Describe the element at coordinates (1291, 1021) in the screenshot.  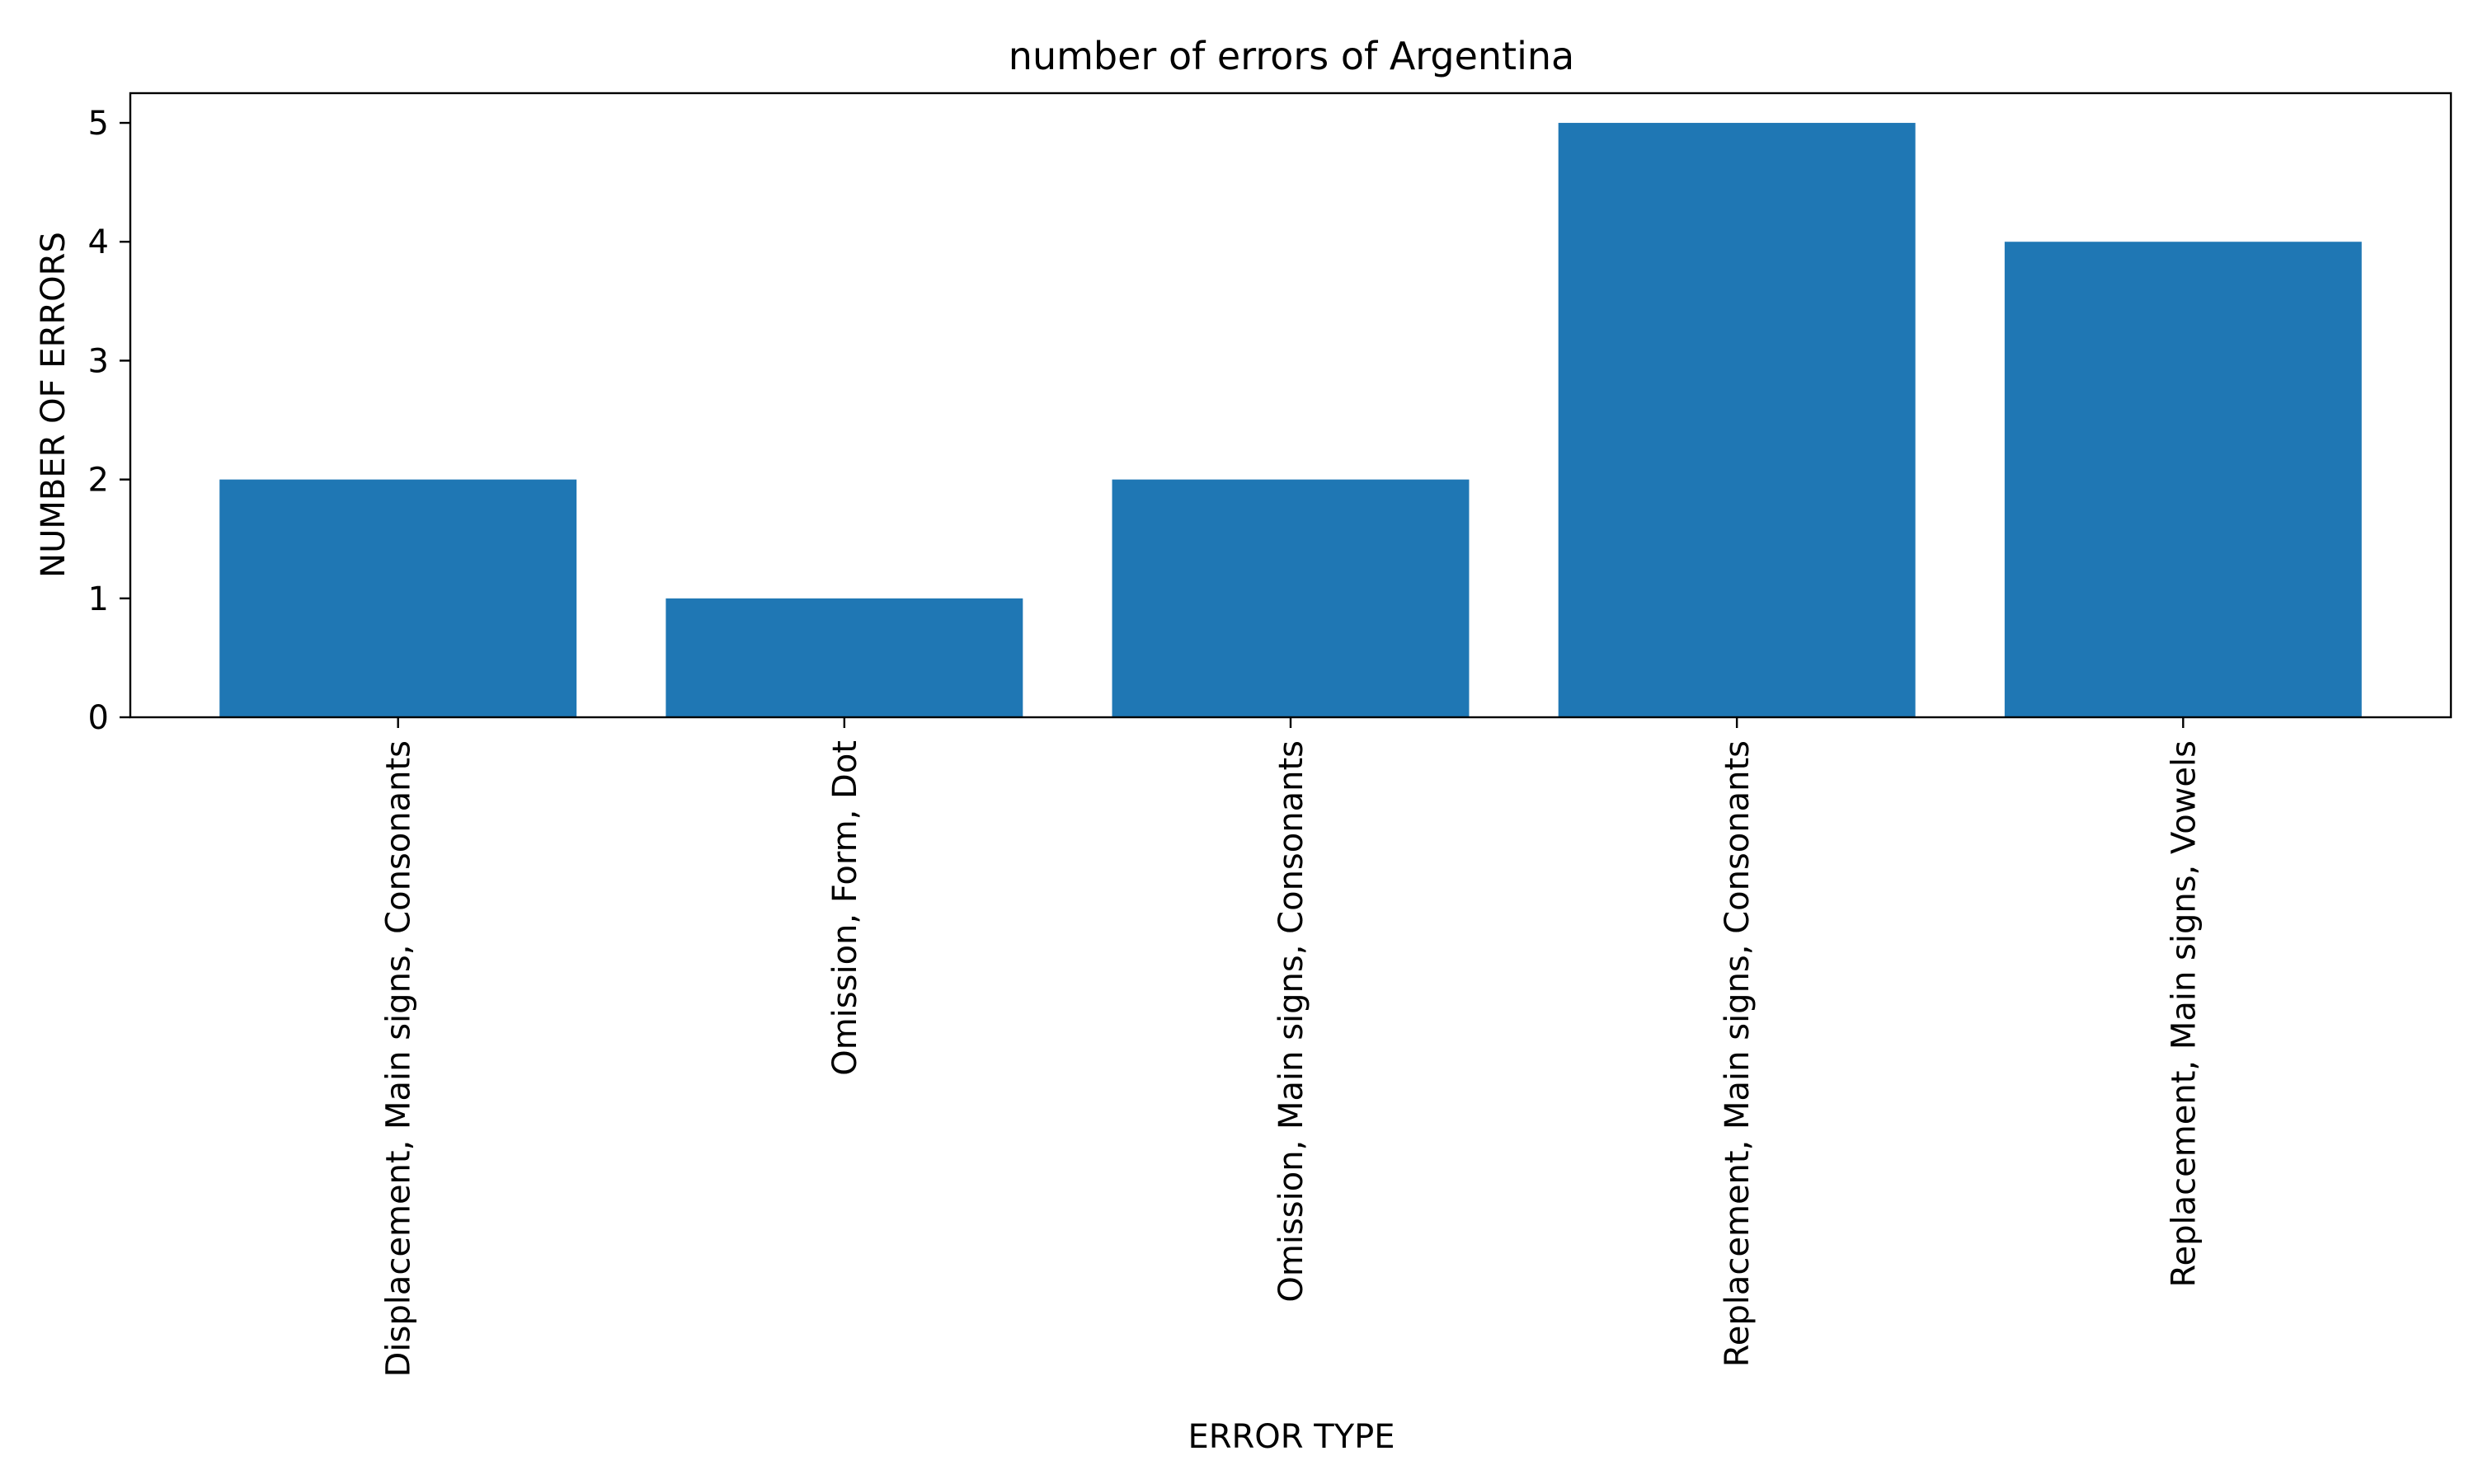
I see `x-tick-label-2: Omission, Main signs, Consonants` at that location.